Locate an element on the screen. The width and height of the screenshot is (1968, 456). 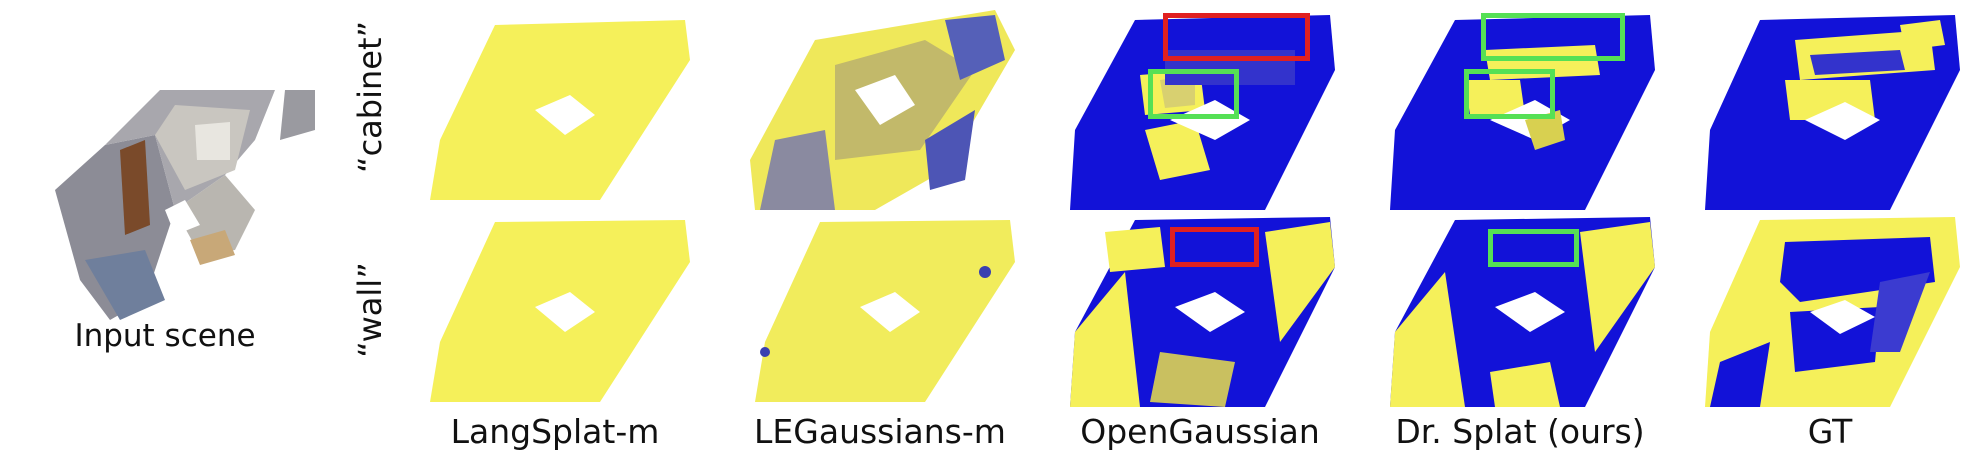
cell-wall-legaussians is located at coordinates (885, 311).